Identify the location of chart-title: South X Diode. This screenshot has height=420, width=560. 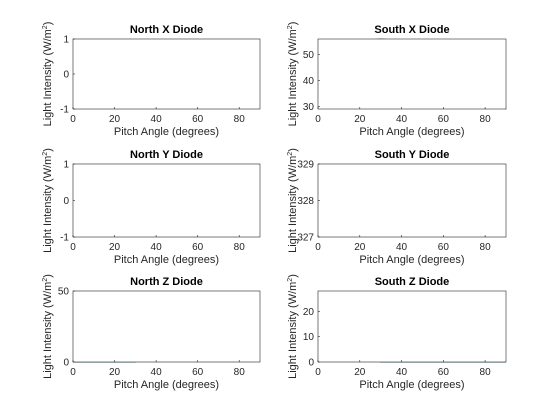
(411, 30).